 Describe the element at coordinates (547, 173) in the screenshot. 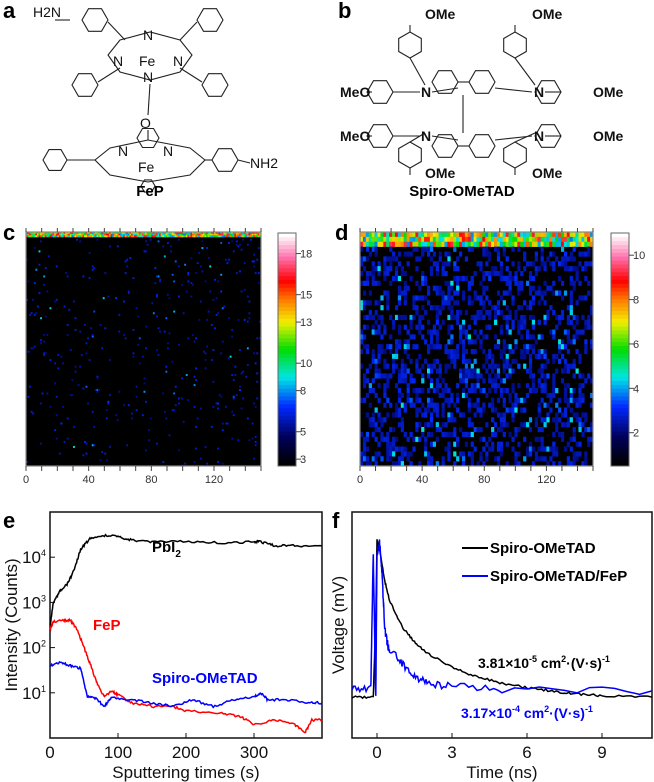

I see `ome-label: OMe` at that location.